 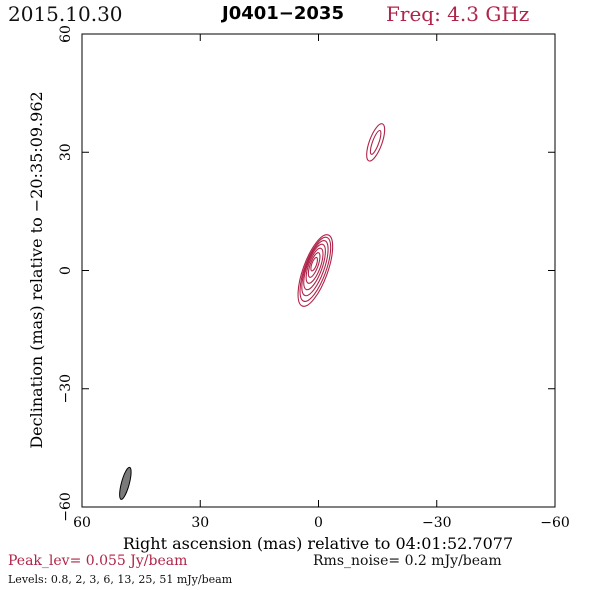 I want to click on y-tick-label: 60, so click(x=66, y=34).